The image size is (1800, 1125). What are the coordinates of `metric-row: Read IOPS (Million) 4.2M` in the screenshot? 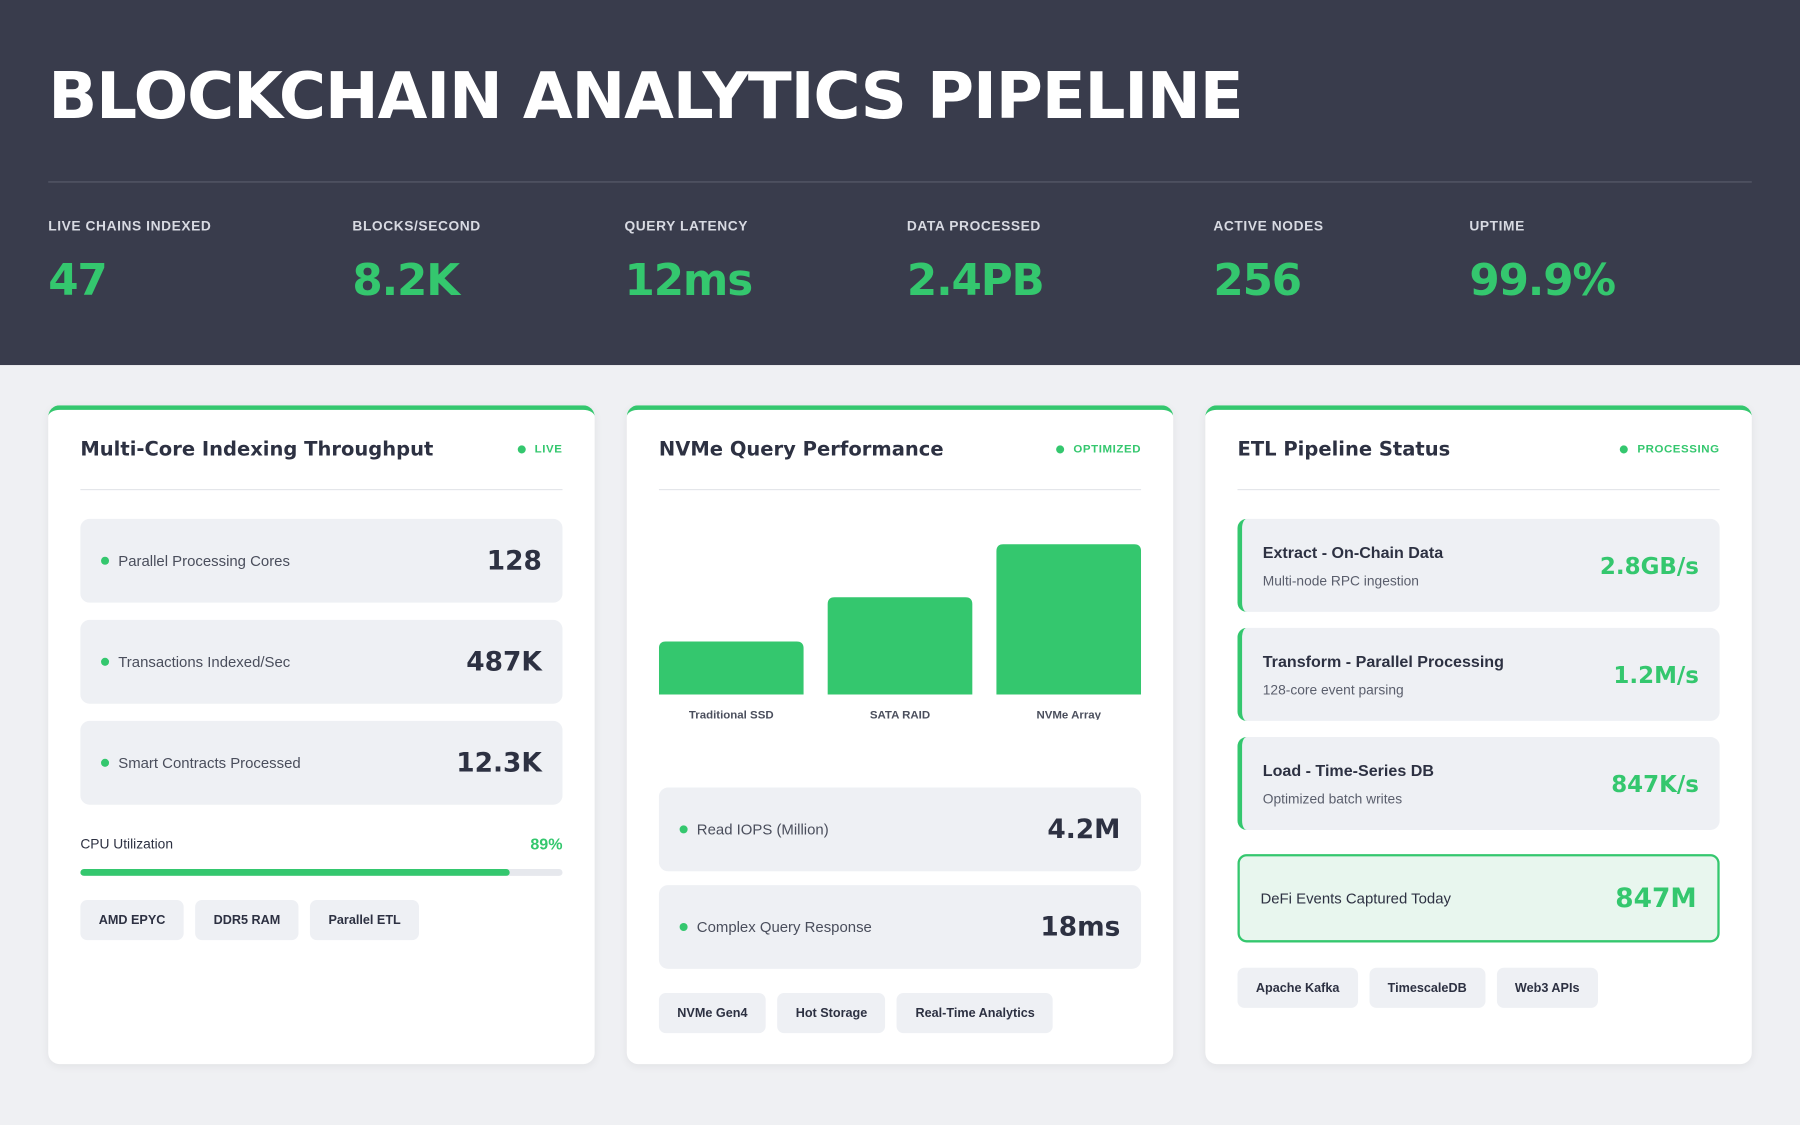 It's located at (900, 829).